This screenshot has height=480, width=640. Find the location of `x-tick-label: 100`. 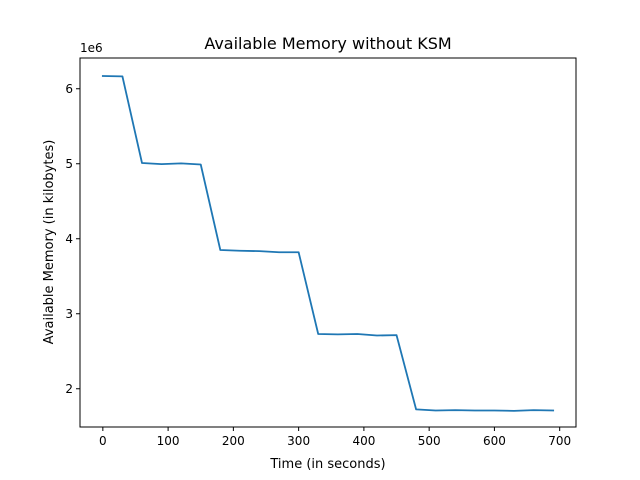

x-tick-label: 100 is located at coordinates (168, 441).